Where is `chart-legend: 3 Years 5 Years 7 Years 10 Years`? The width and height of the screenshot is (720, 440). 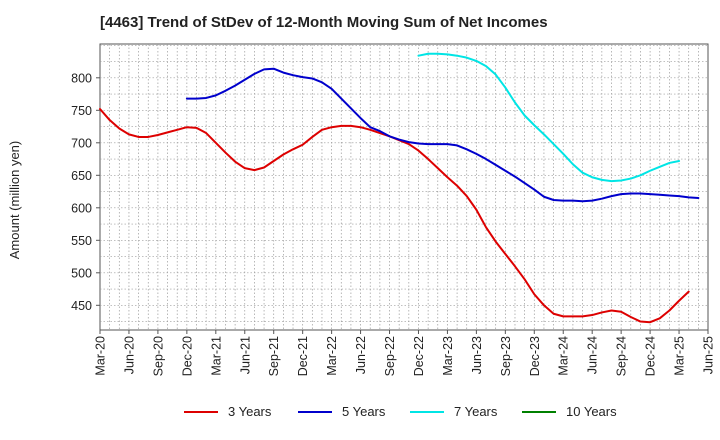
chart-legend: 3 Years 5 Years 7 Years 10 Years is located at coordinates (360, 415).